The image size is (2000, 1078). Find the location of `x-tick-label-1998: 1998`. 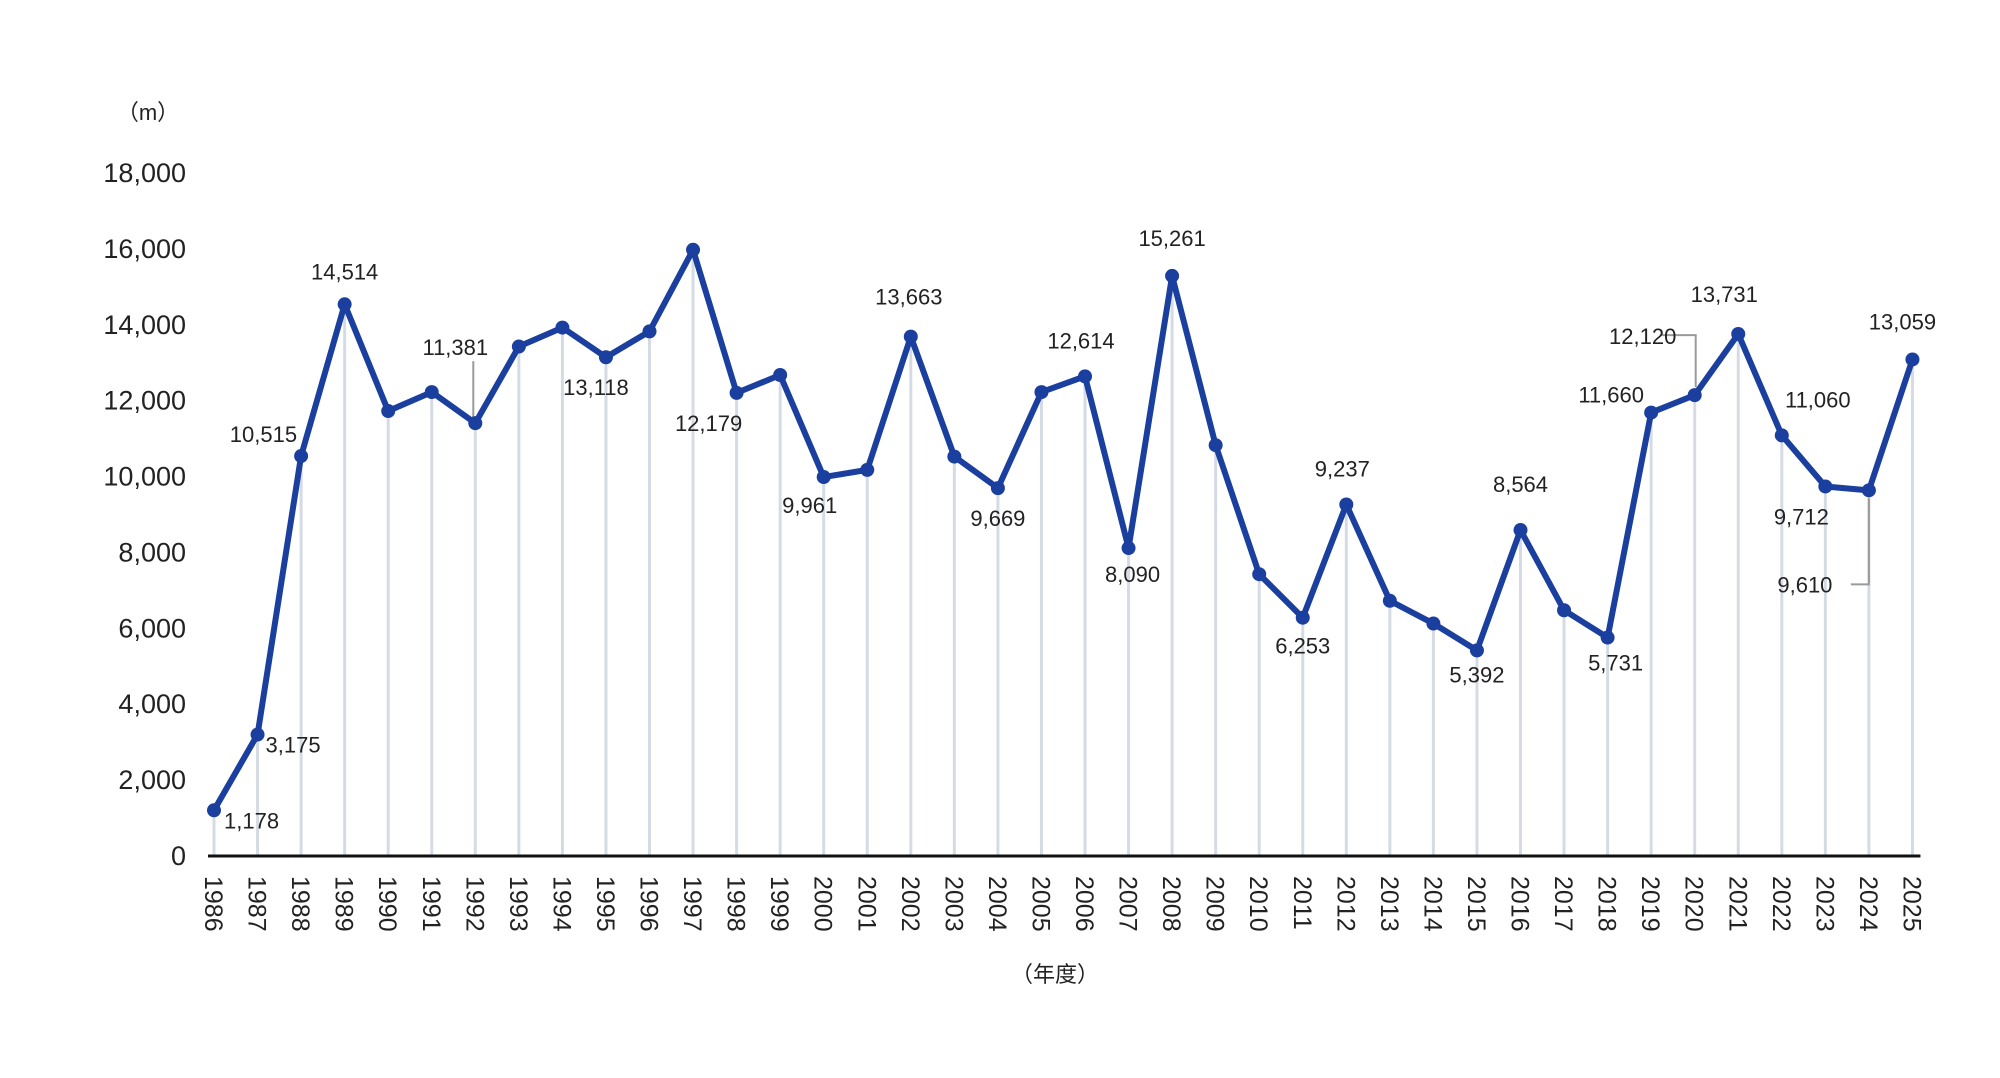

x-tick-label-1998: 1998 is located at coordinates (736, 904).